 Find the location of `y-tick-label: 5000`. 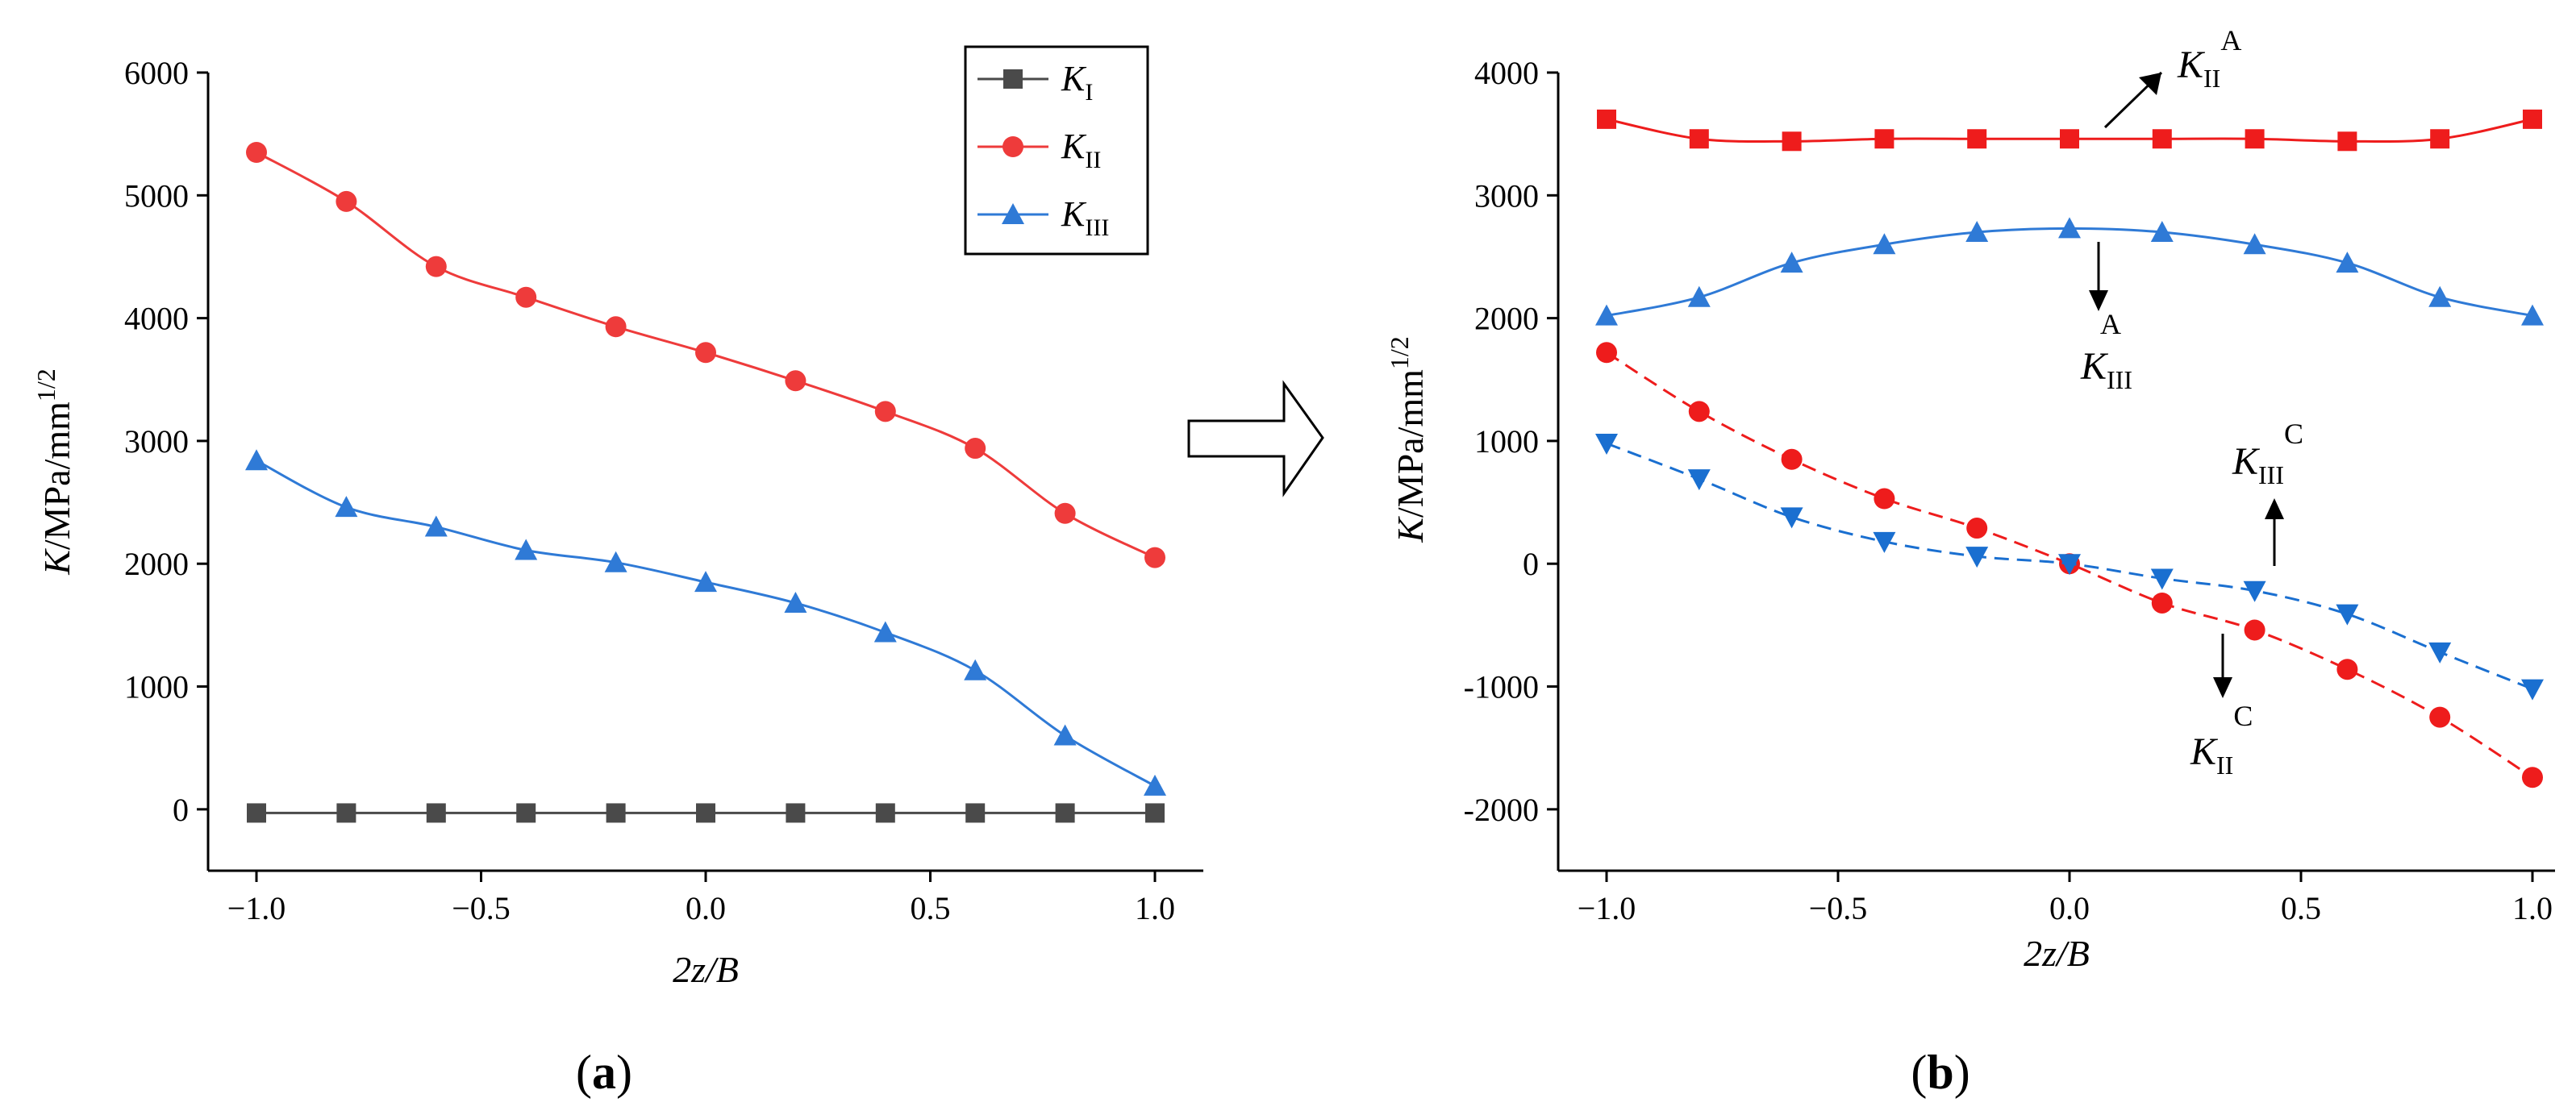

y-tick-label: 5000 is located at coordinates (156, 195).